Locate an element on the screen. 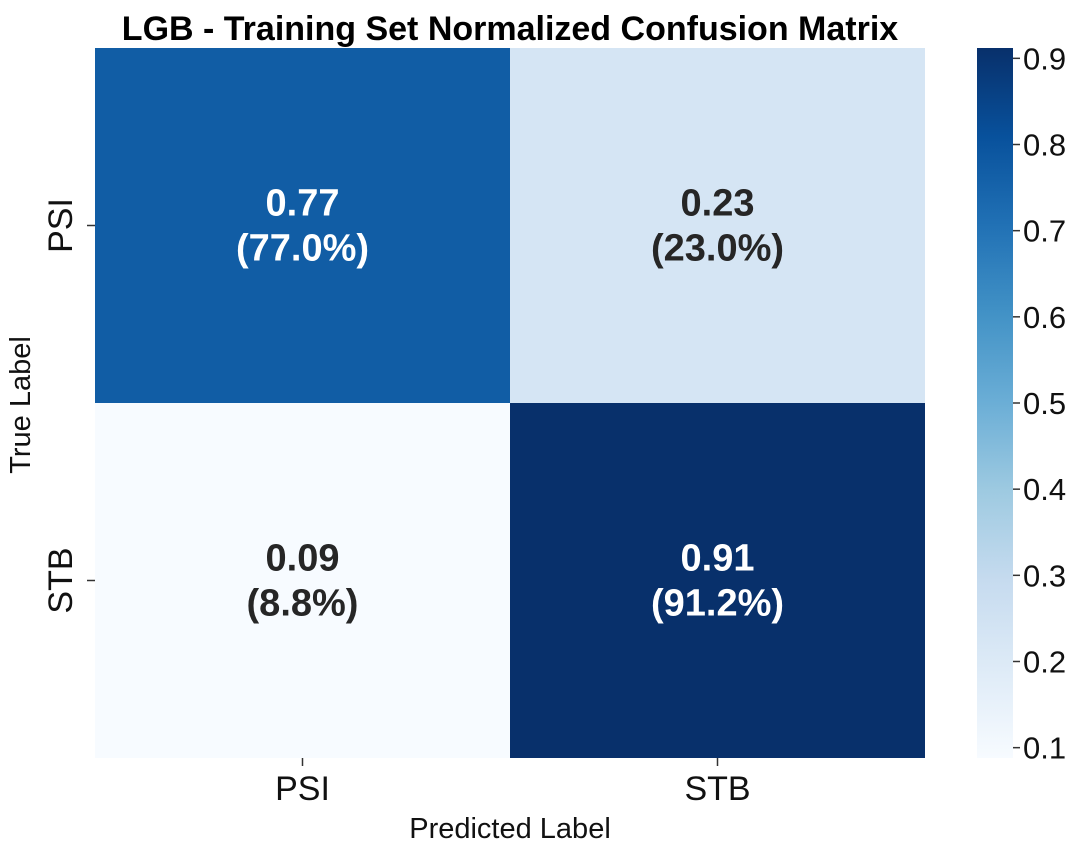  colorbar-tick-label: 0.4 is located at coordinates (1044, 489).